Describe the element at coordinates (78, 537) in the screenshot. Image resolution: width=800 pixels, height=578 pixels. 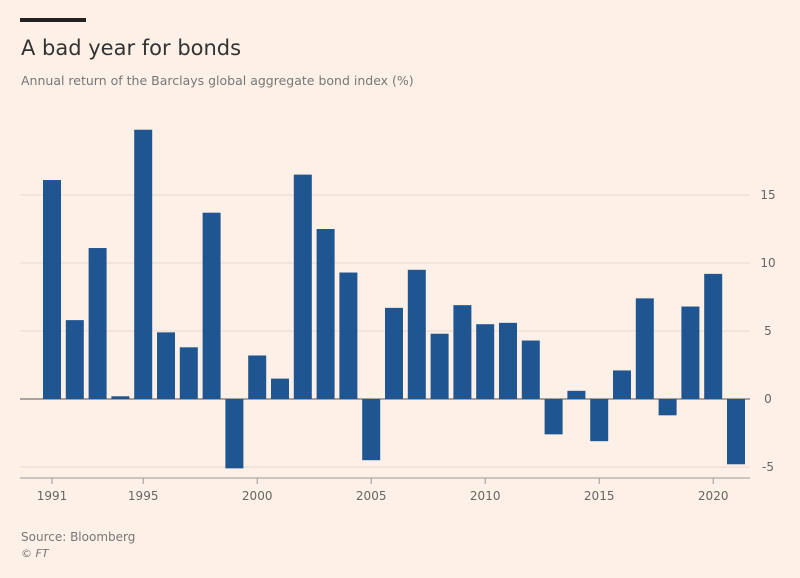
I see `source-note: Source: Bloomberg` at that location.